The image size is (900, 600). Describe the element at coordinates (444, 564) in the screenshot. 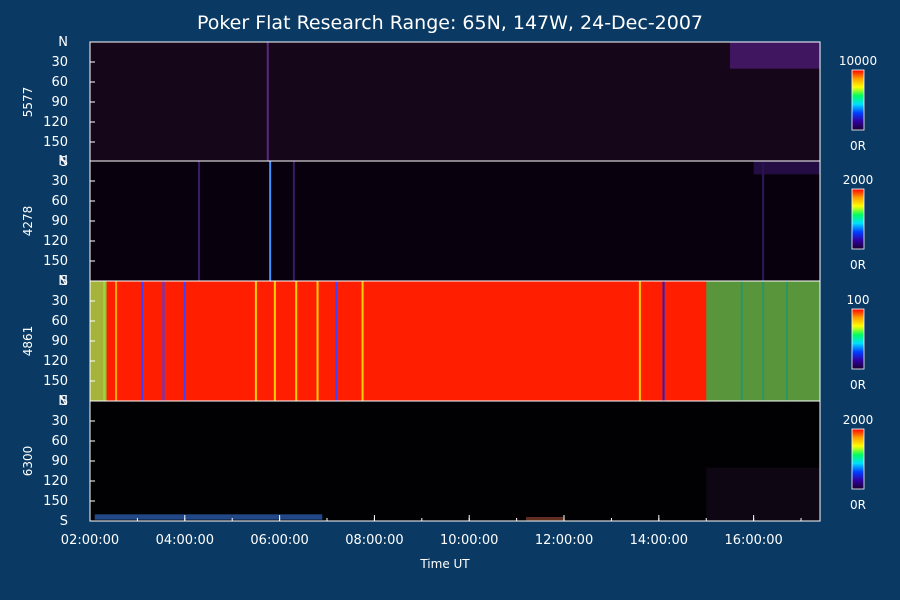

I see `x-axis-title: Time UT` at that location.